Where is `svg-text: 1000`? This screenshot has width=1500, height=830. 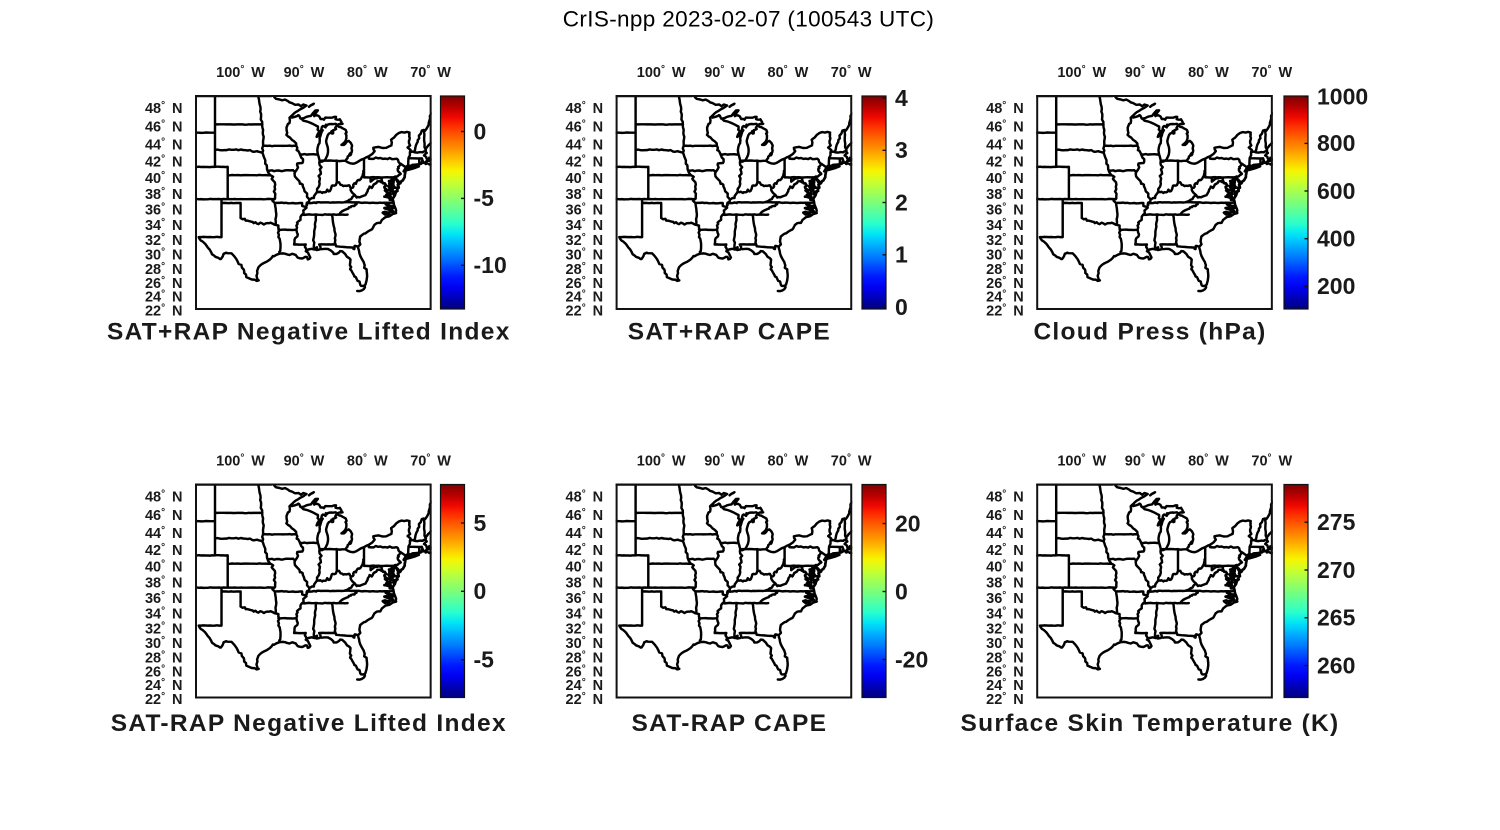 svg-text: 1000 is located at coordinates (1342, 96).